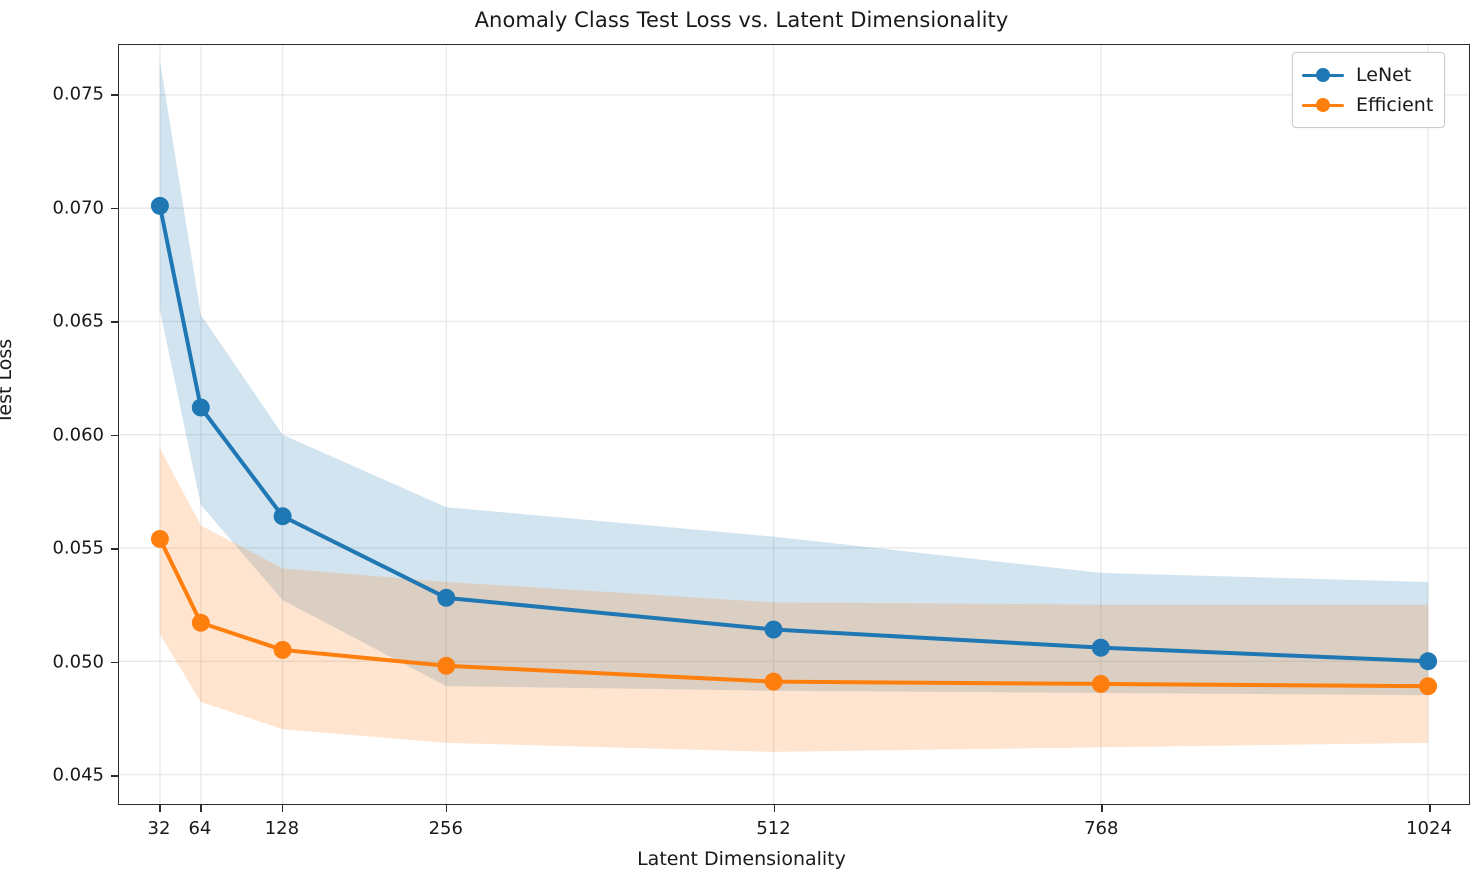 This screenshot has width=1483, height=884. I want to click on y-tick-label: 0.050, so click(78, 662).